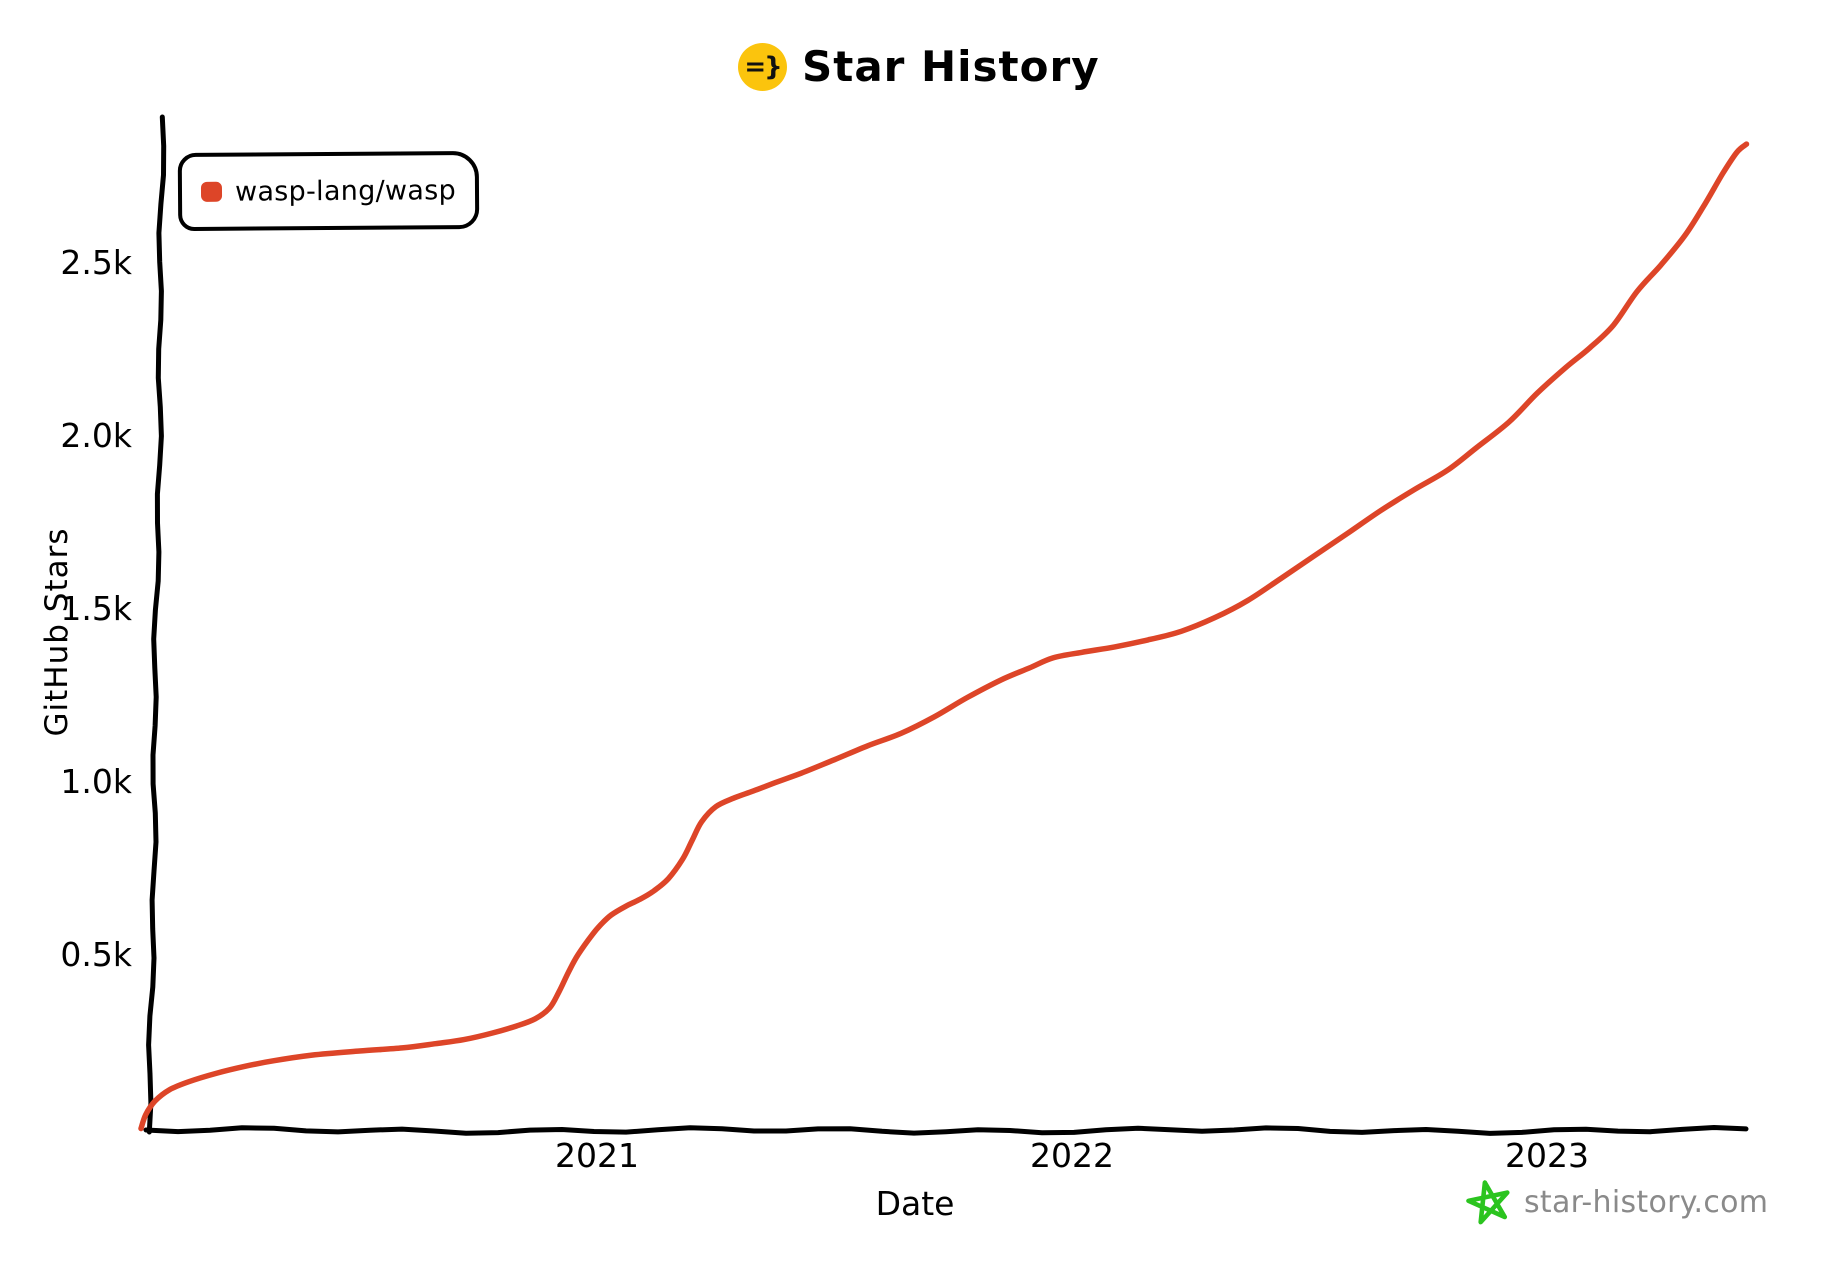 Image resolution: width=1832 pixels, height=1276 pixels. I want to click on watermark-url: star-history.com, so click(1646, 1202).